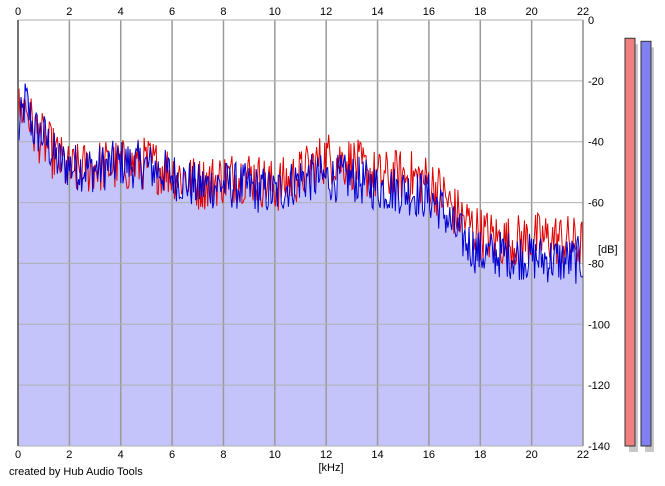 This screenshot has height=486, width=665. Describe the element at coordinates (223, 455) in the screenshot. I see `x-tick-label-bottom: 8` at that location.